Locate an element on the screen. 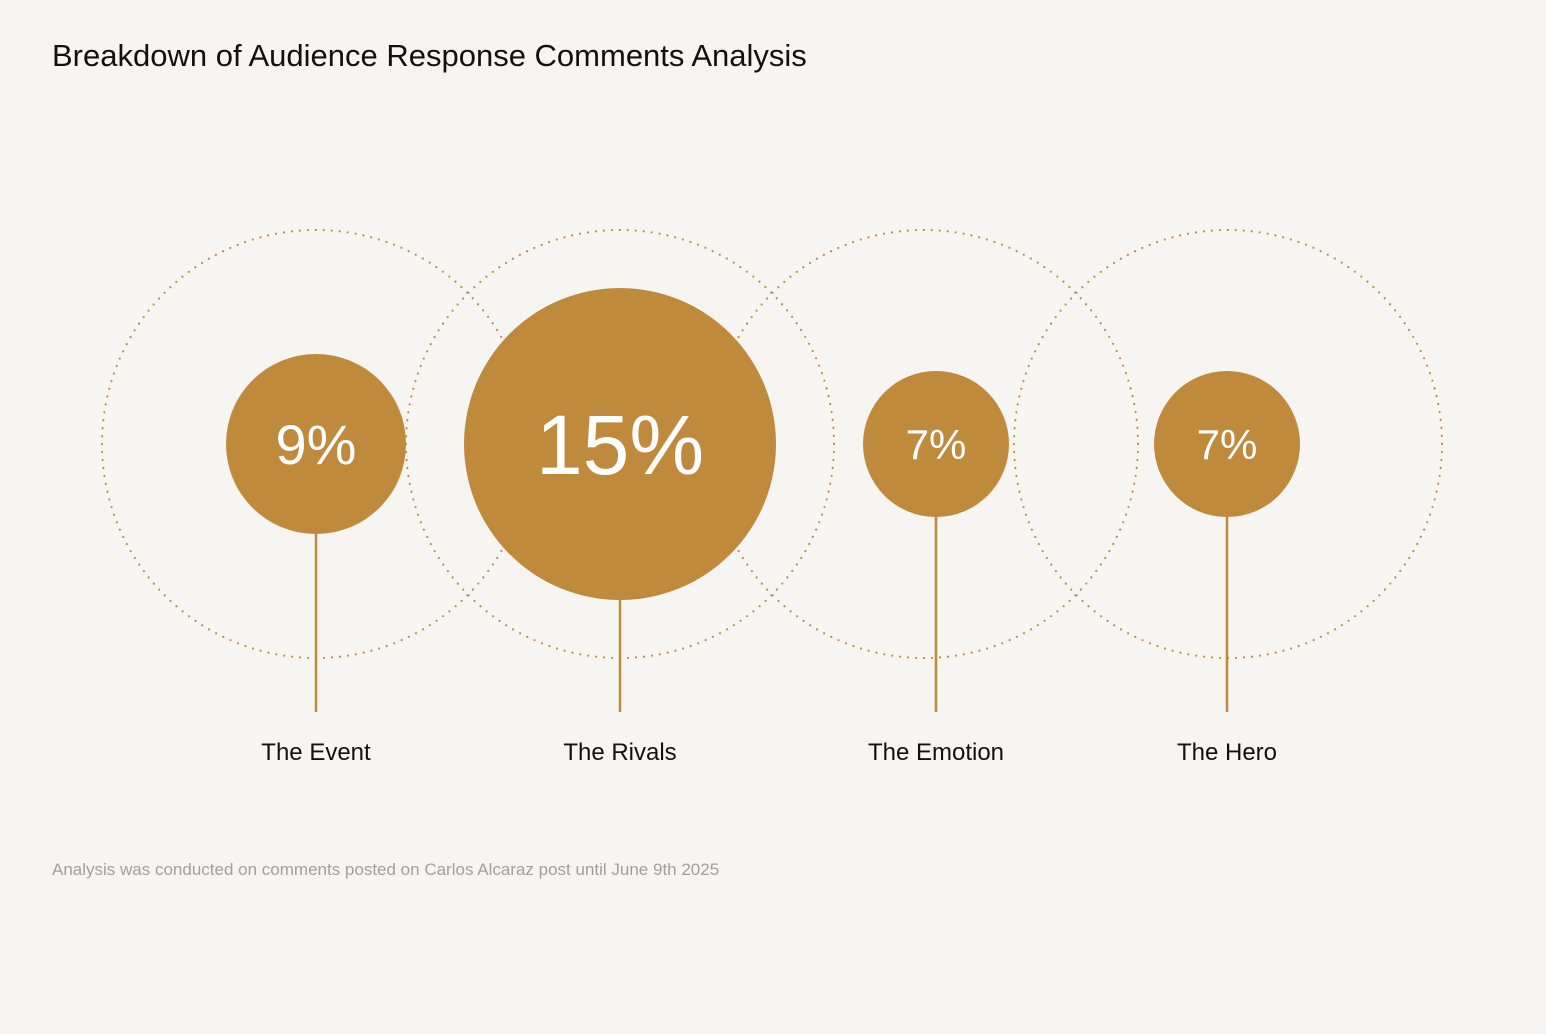 The image size is (1546, 1034). value-label-3: 7% is located at coordinates (936, 444).